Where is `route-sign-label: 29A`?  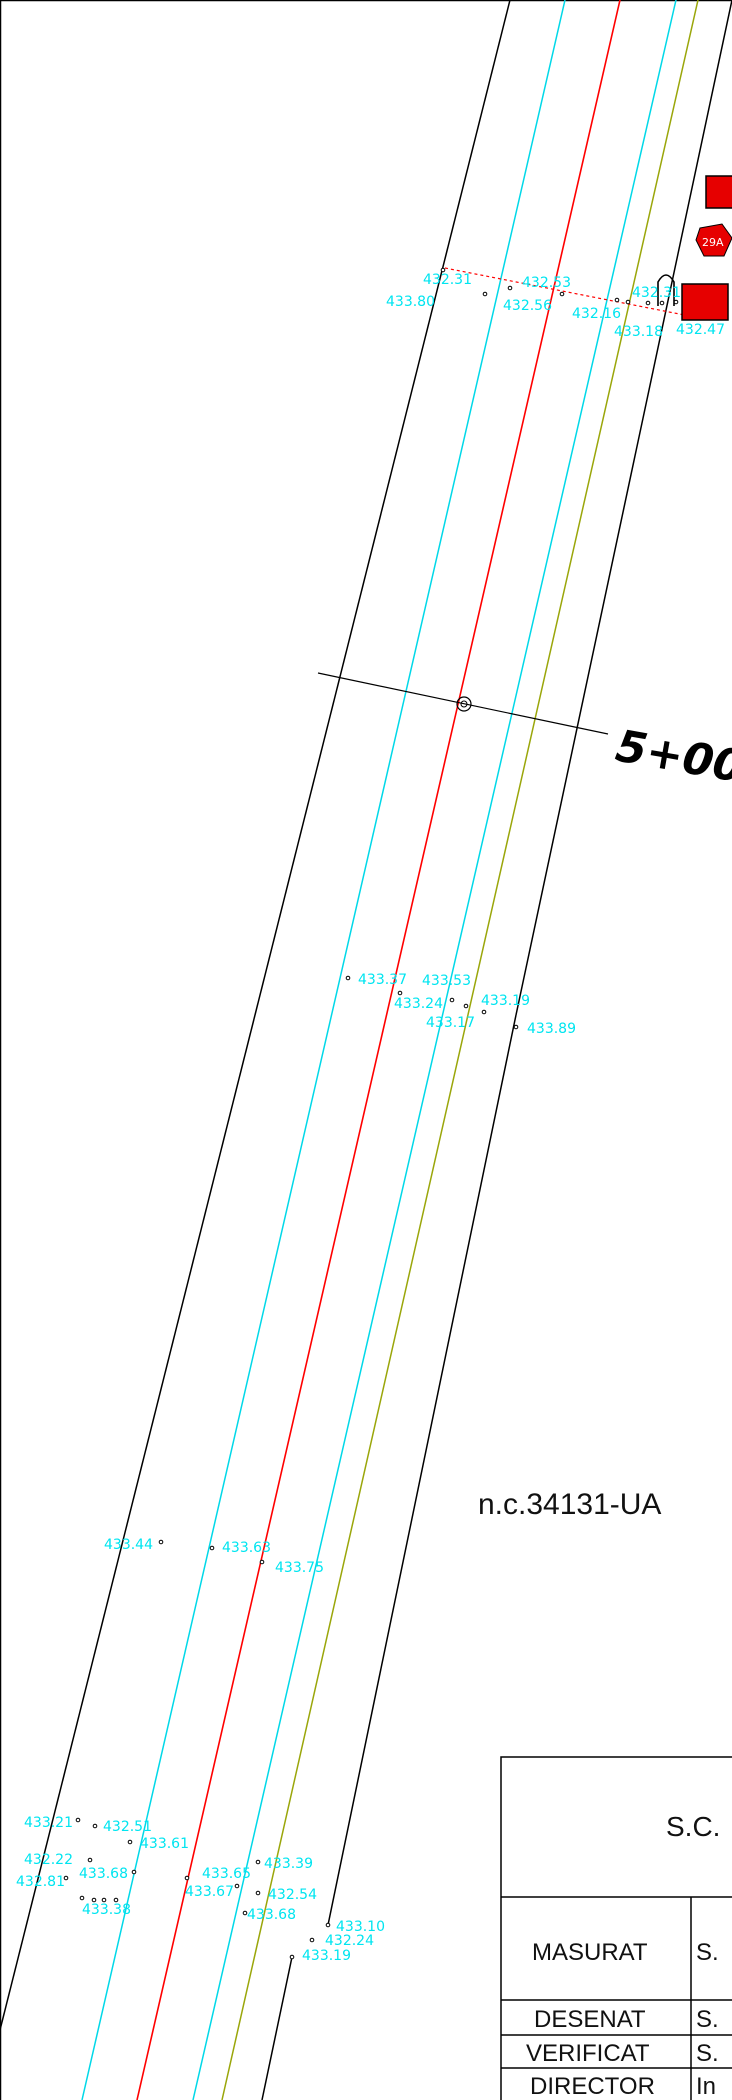 route-sign-label: 29A is located at coordinates (713, 242).